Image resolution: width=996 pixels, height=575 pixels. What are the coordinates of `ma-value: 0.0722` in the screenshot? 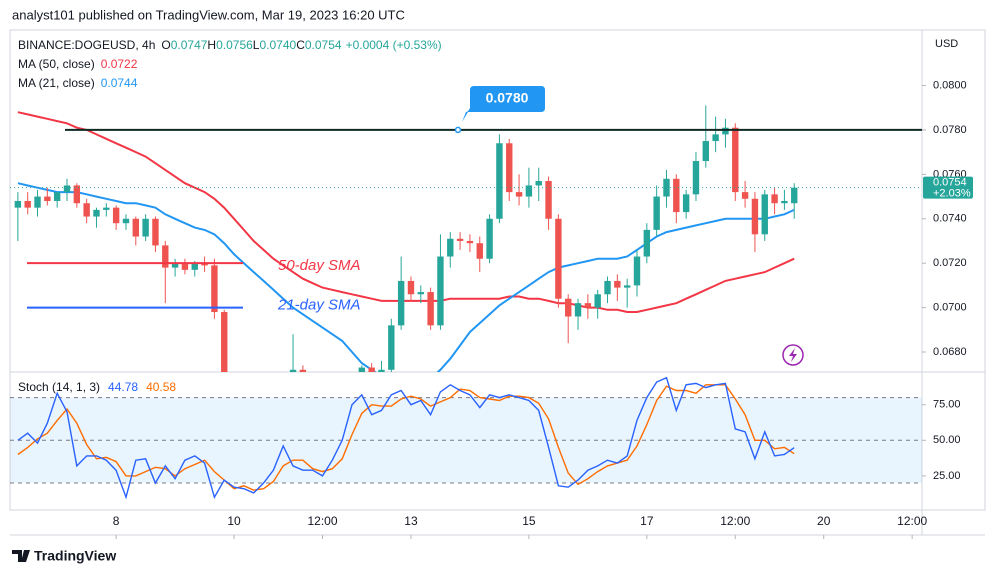 It's located at (119, 64).